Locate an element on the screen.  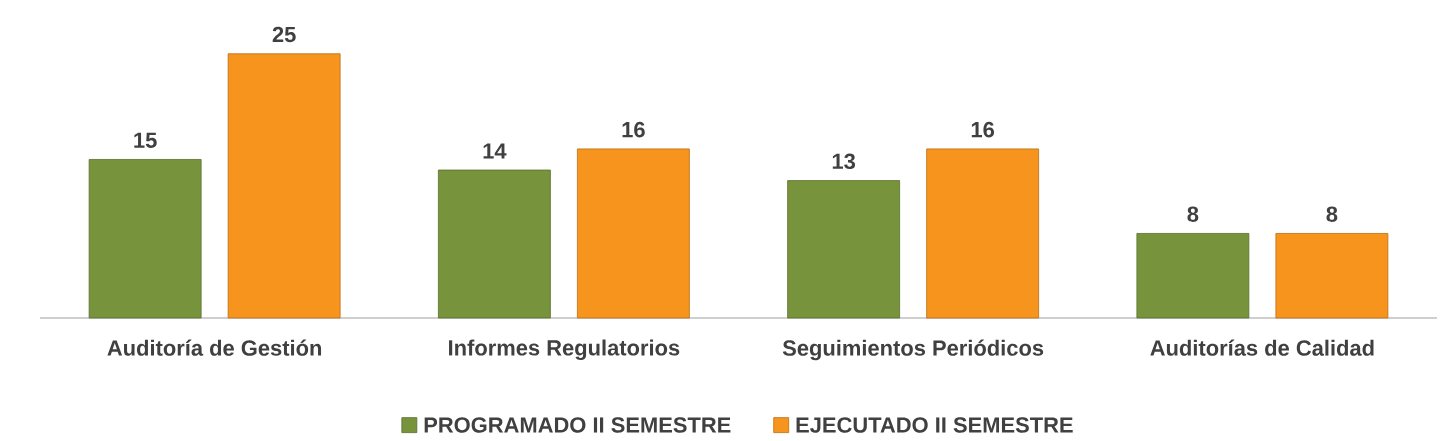
legend-label: EJECUTADO II SEMESTRE is located at coordinates (934, 425).